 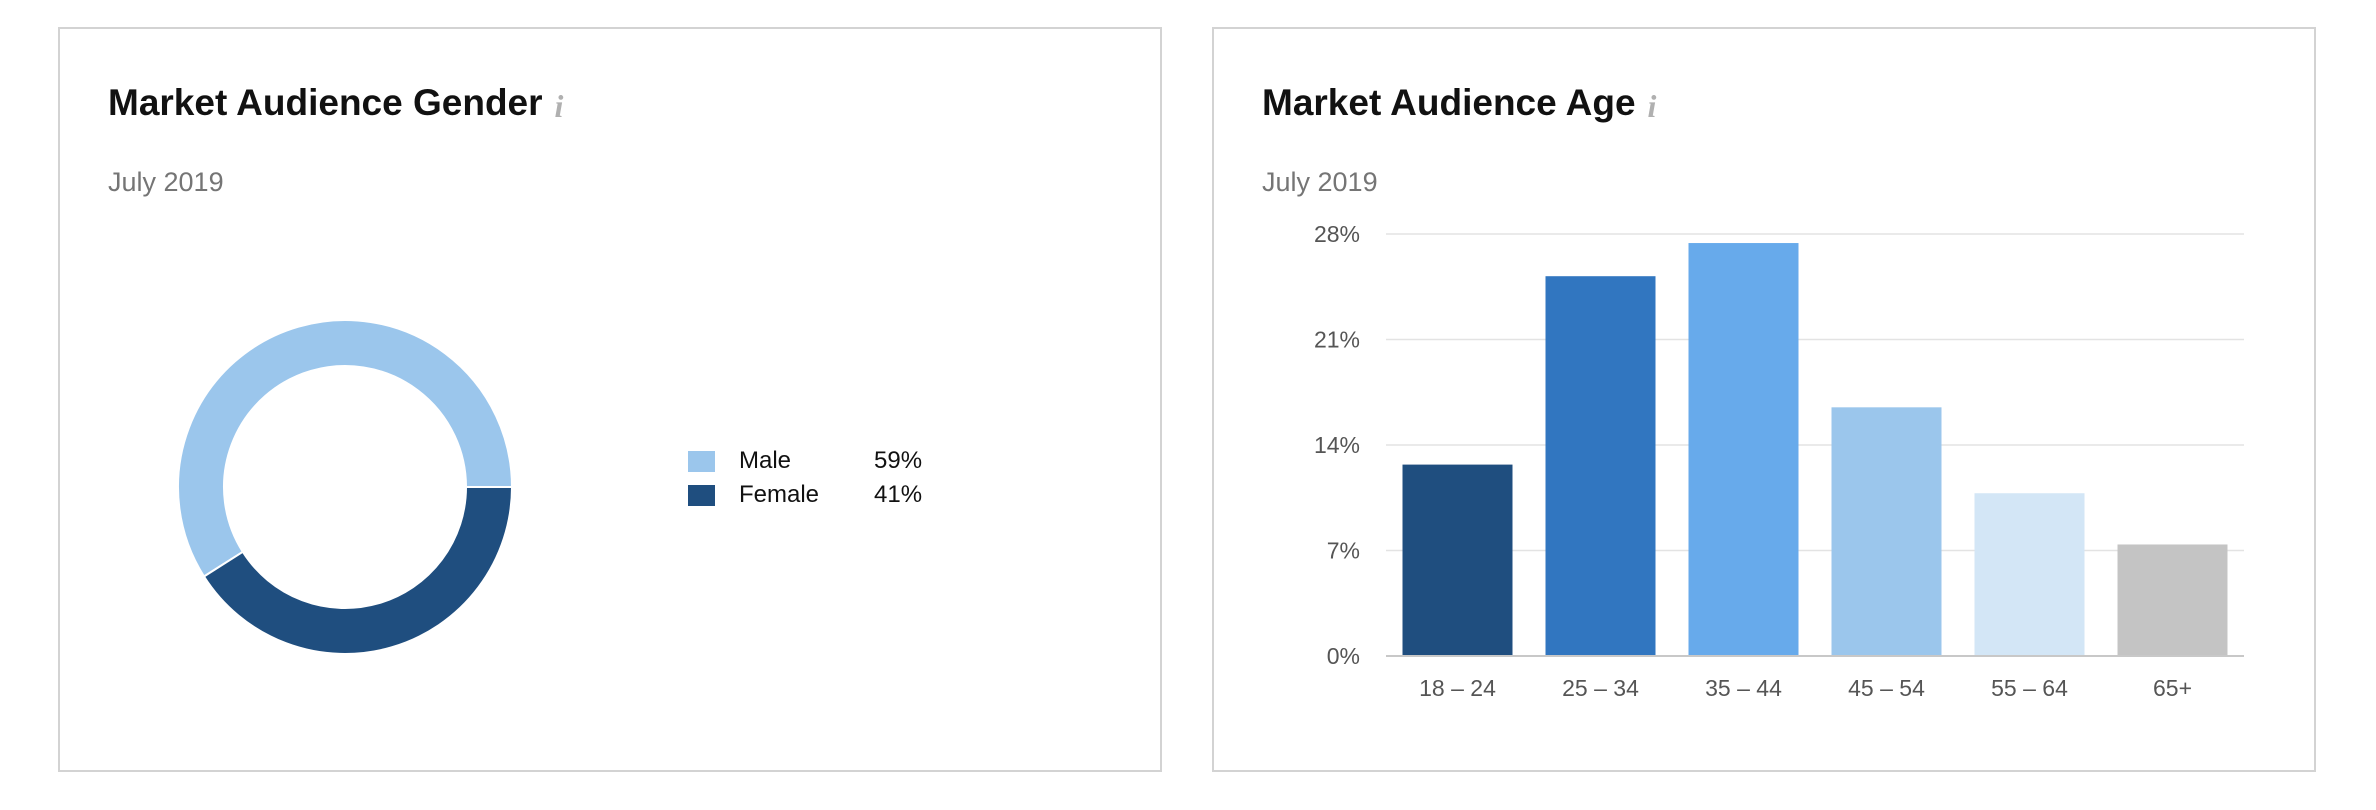 What do you see at coordinates (1337, 234) in the screenshot?
I see `y-tick-label: 28%` at bounding box center [1337, 234].